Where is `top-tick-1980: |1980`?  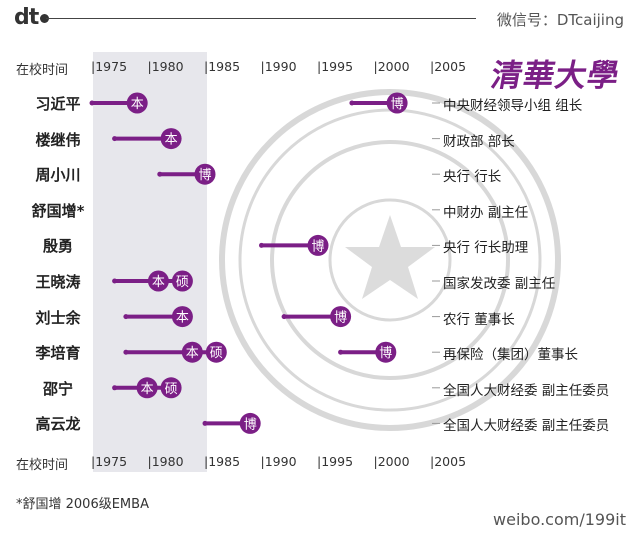
top-tick-1980: |1980 is located at coordinates (165, 66).